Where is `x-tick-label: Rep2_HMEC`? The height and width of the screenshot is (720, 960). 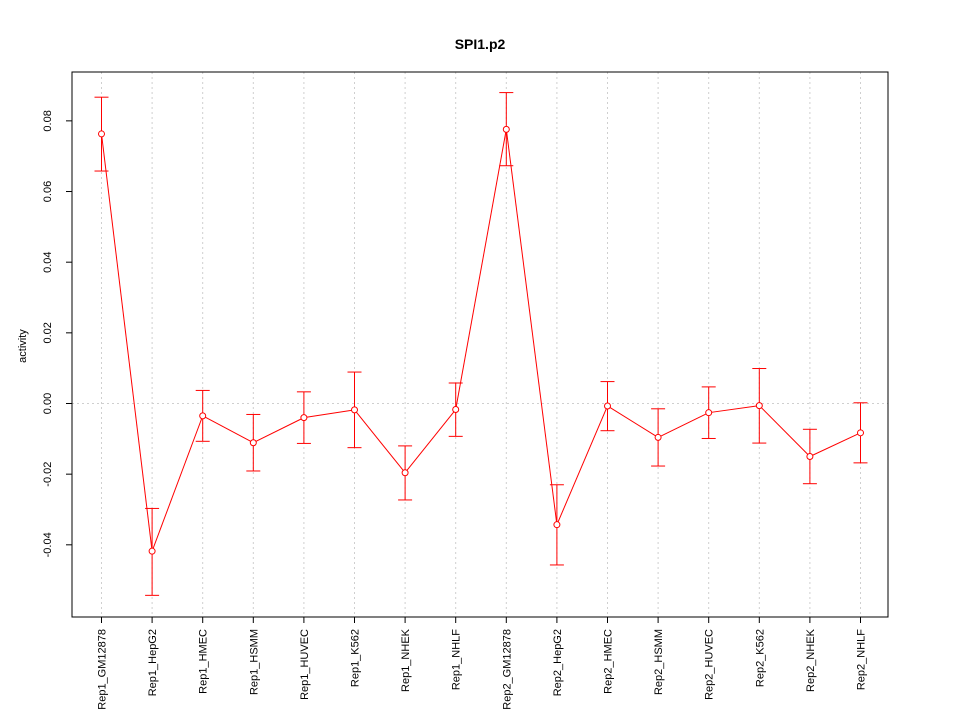
x-tick-label: Rep2_HMEC is located at coordinates (609, 661).